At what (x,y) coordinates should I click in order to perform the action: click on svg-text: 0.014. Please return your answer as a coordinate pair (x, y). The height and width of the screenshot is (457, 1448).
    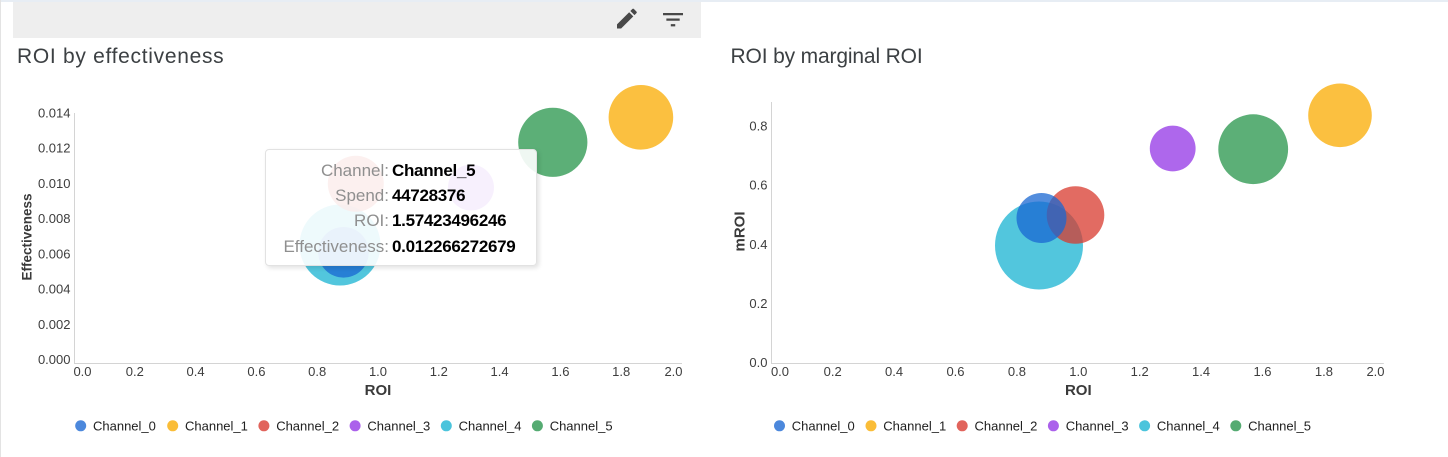
    Looking at the image, I should click on (54, 113).